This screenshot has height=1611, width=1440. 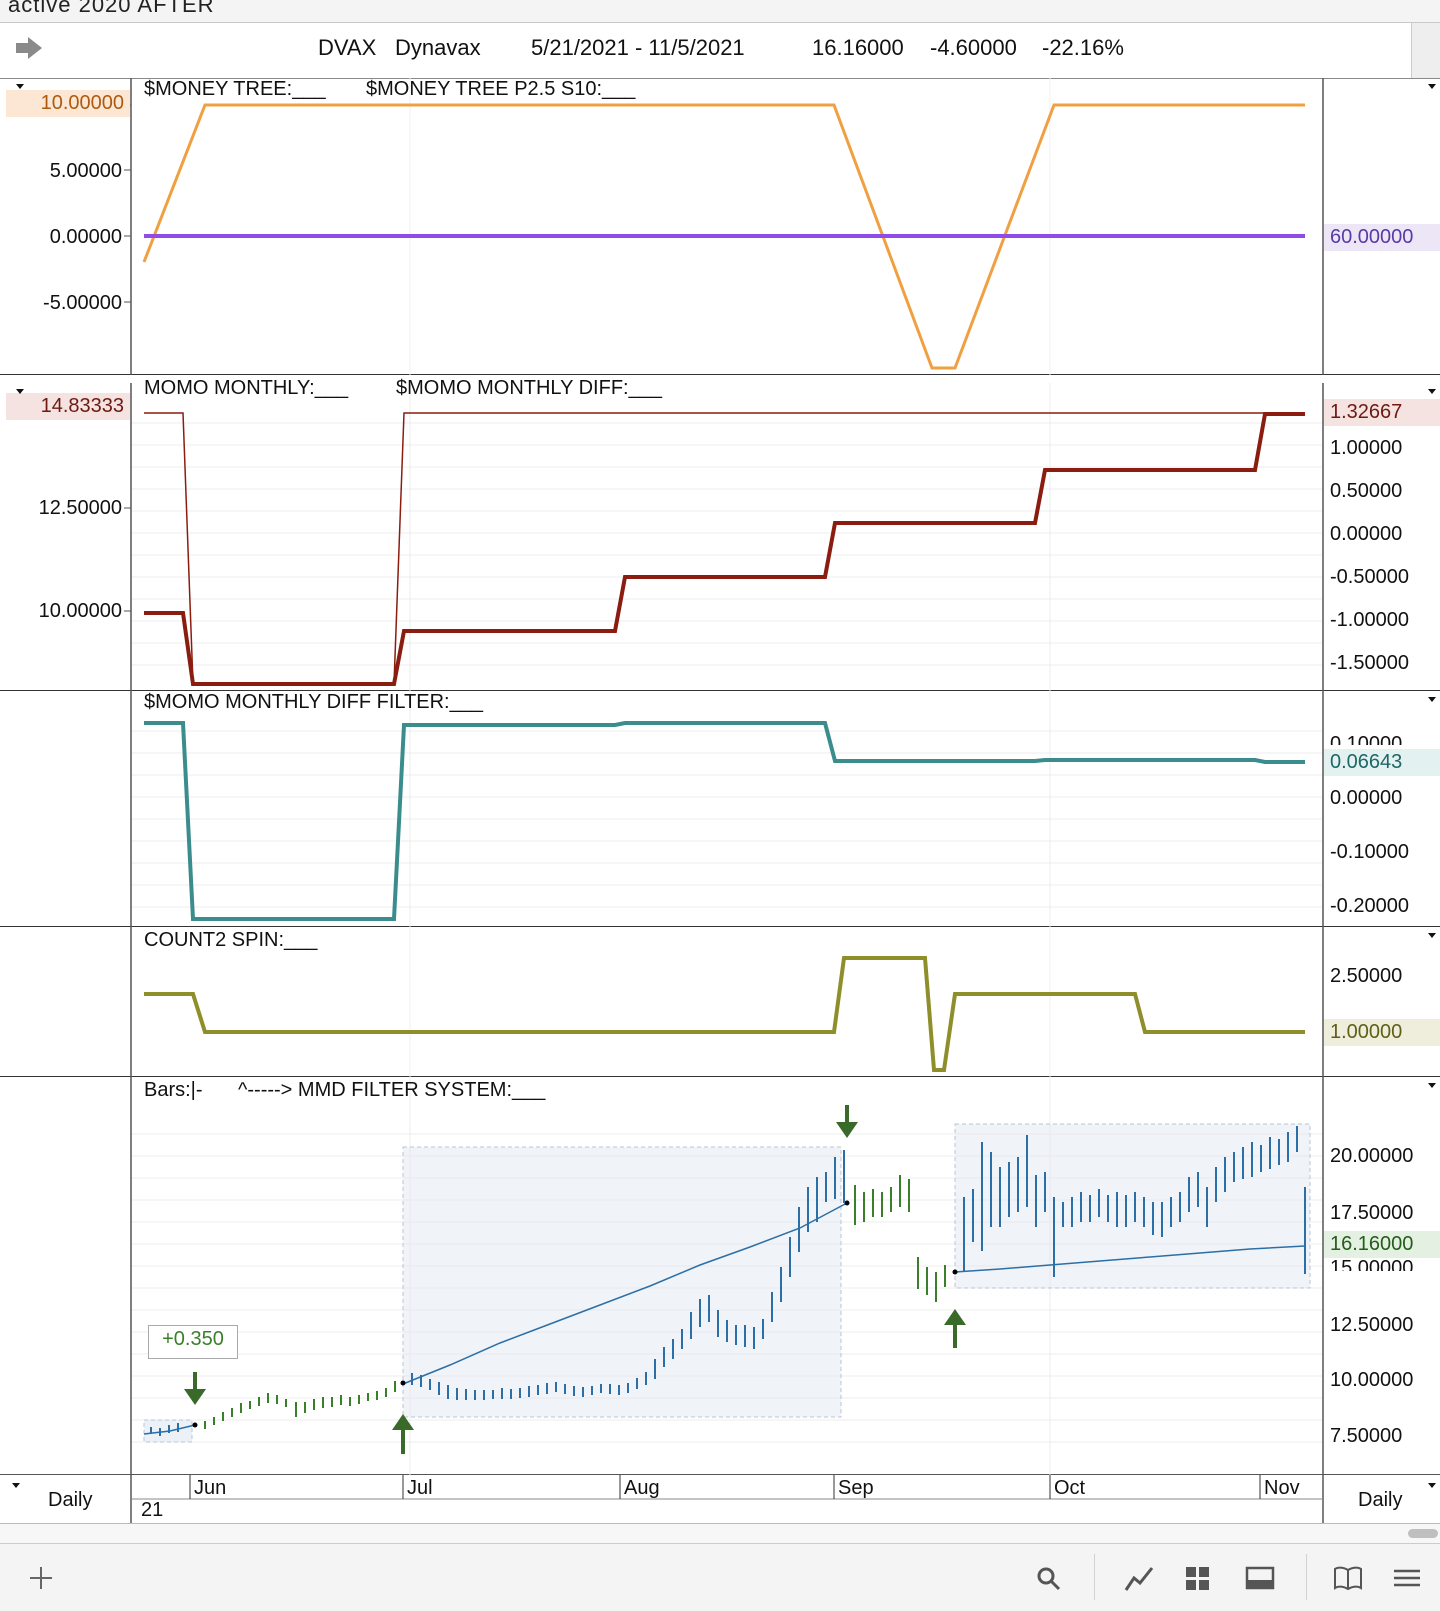 What do you see at coordinates (1372, 1156) in the screenshot?
I see `y-tick-right: 20.00000` at bounding box center [1372, 1156].